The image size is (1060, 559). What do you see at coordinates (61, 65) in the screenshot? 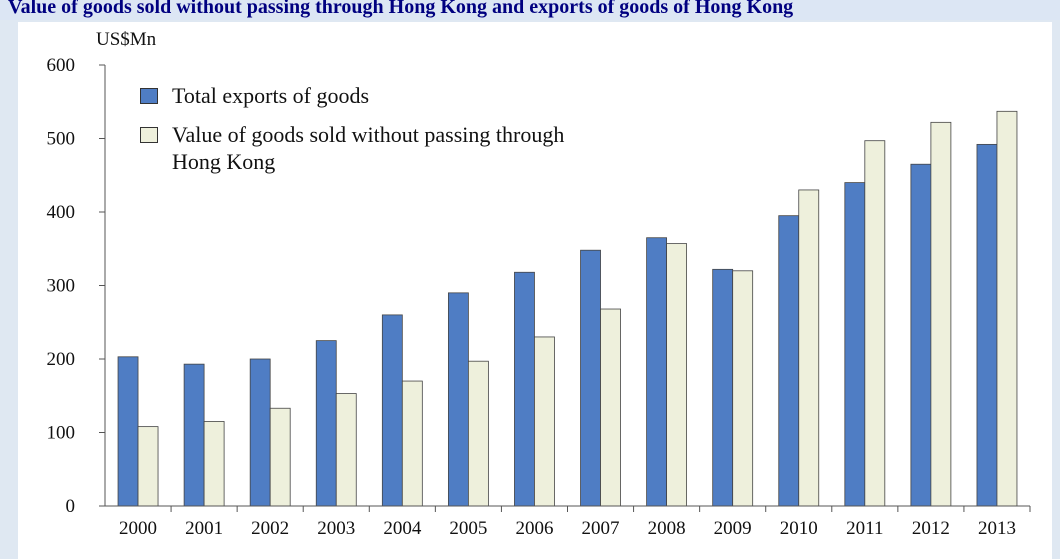
I see `y-tick-label: 600` at bounding box center [61, 65].